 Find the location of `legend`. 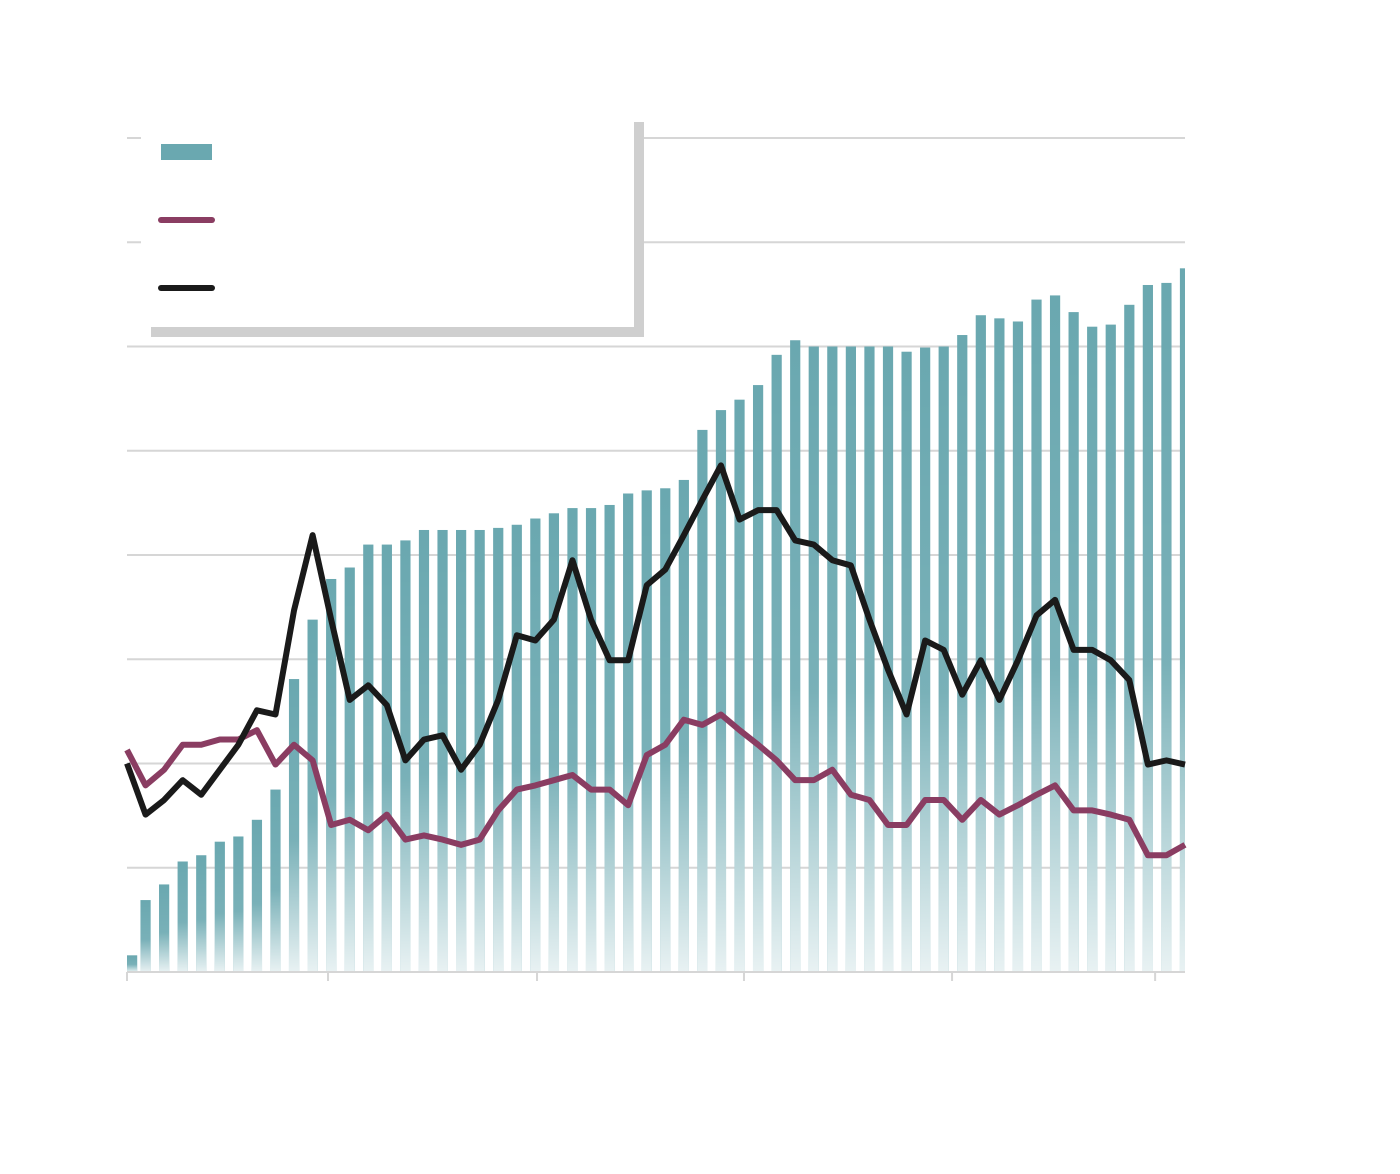

legend is located at coordinates (392, 224).